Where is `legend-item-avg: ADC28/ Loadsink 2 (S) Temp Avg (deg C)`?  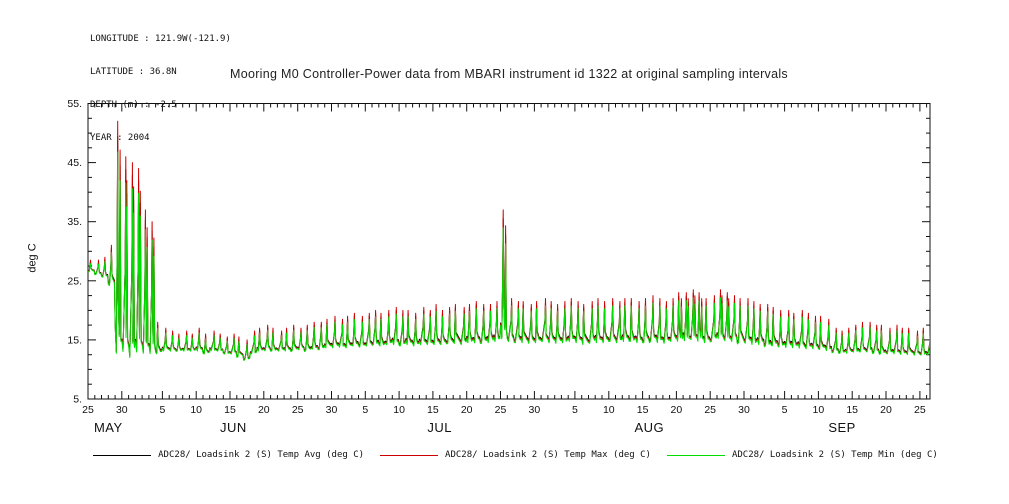
legend-item-avg: ADC28/ Loadsink 2 (S) Temp Avg (deg C) is located at coordinates (228, 455).